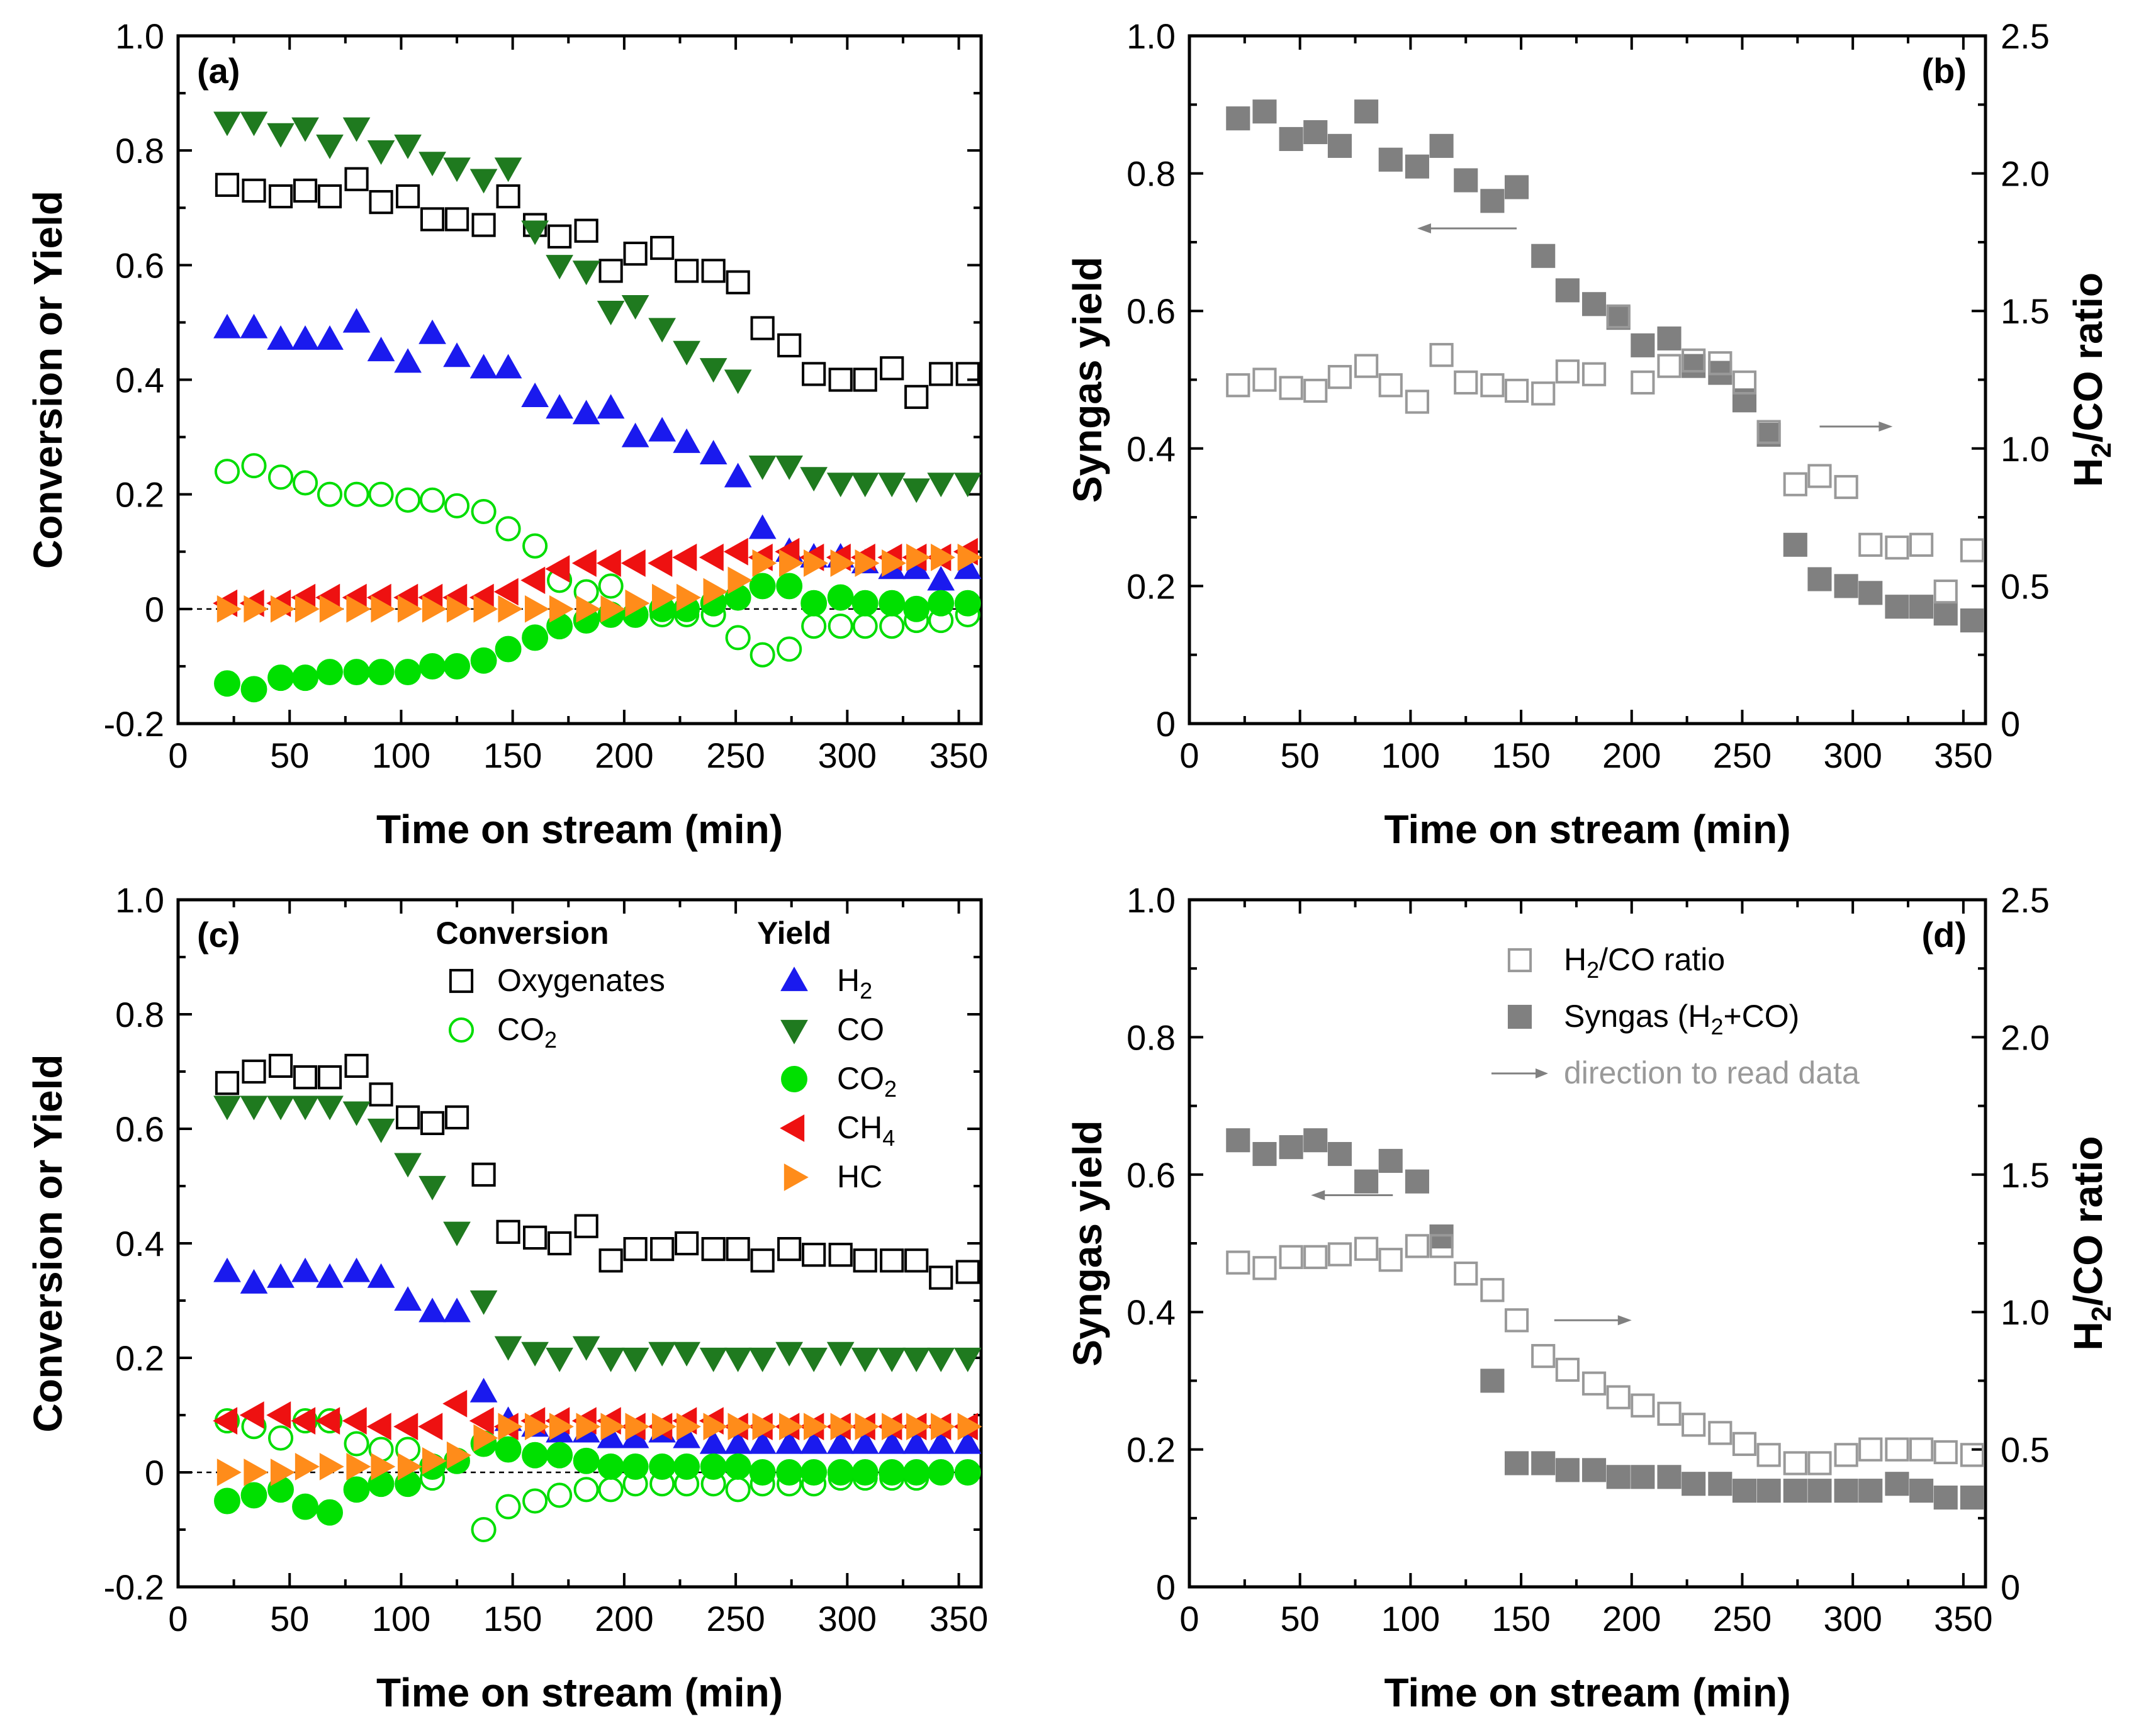 Image resolution: width=2134 pixels, height=1736 pixels. I want to click on x-tick-label: 300, so click(1852, 1618).